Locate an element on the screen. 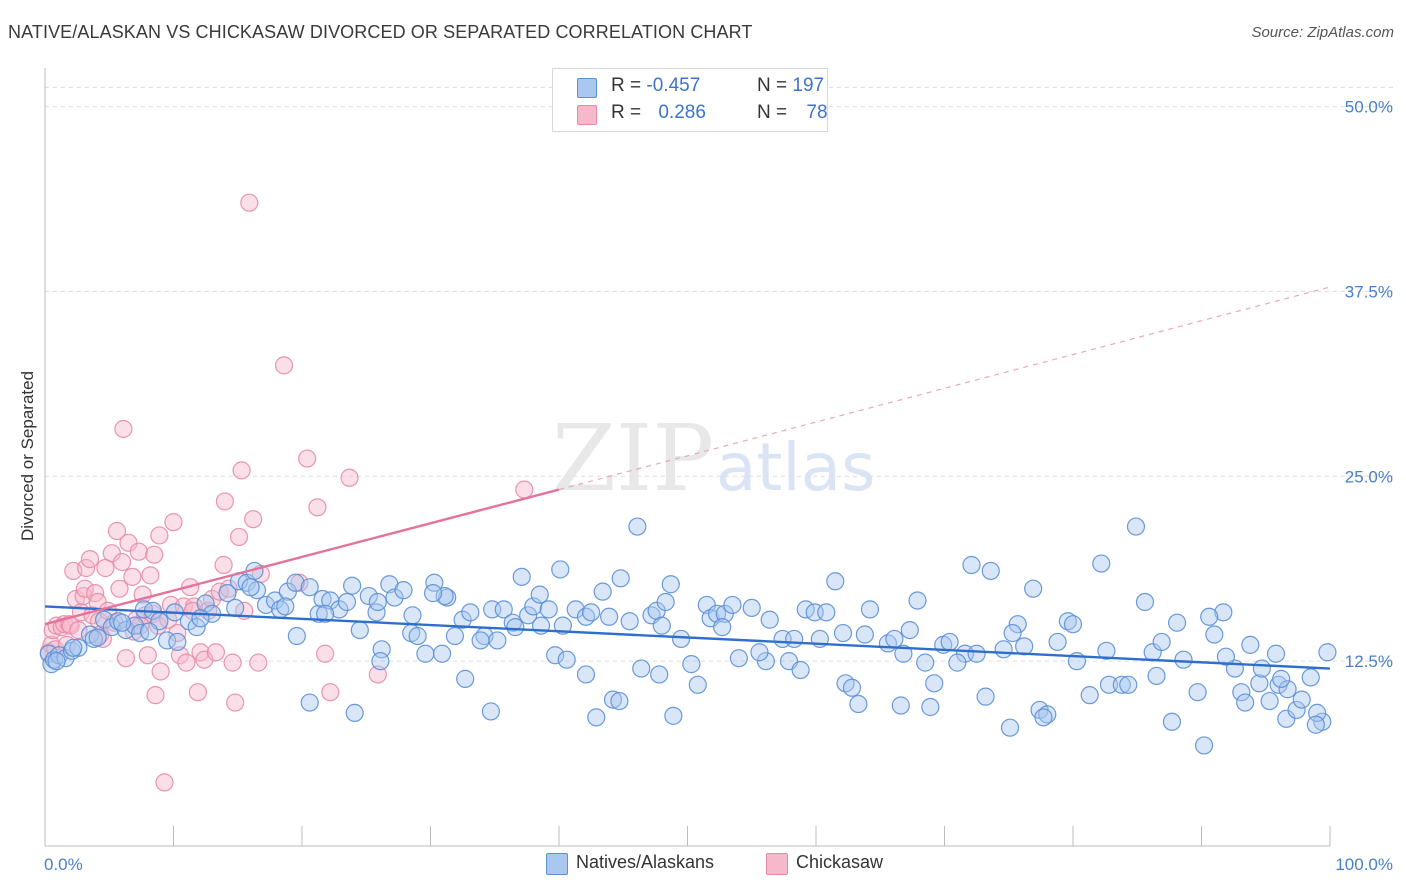  legend-n-value: 197 is located at coordinates (808, 85).